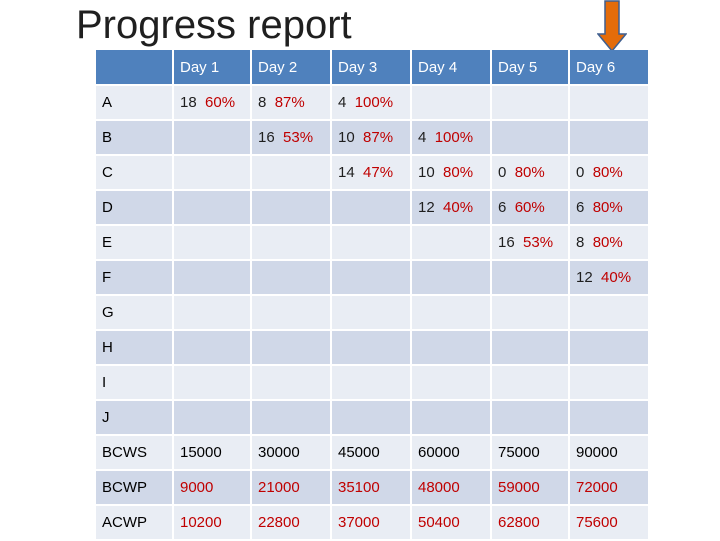 This screenshot has height=541, width=720. I want to click on header-cell-day-1: Day 1, so click(212, 67).